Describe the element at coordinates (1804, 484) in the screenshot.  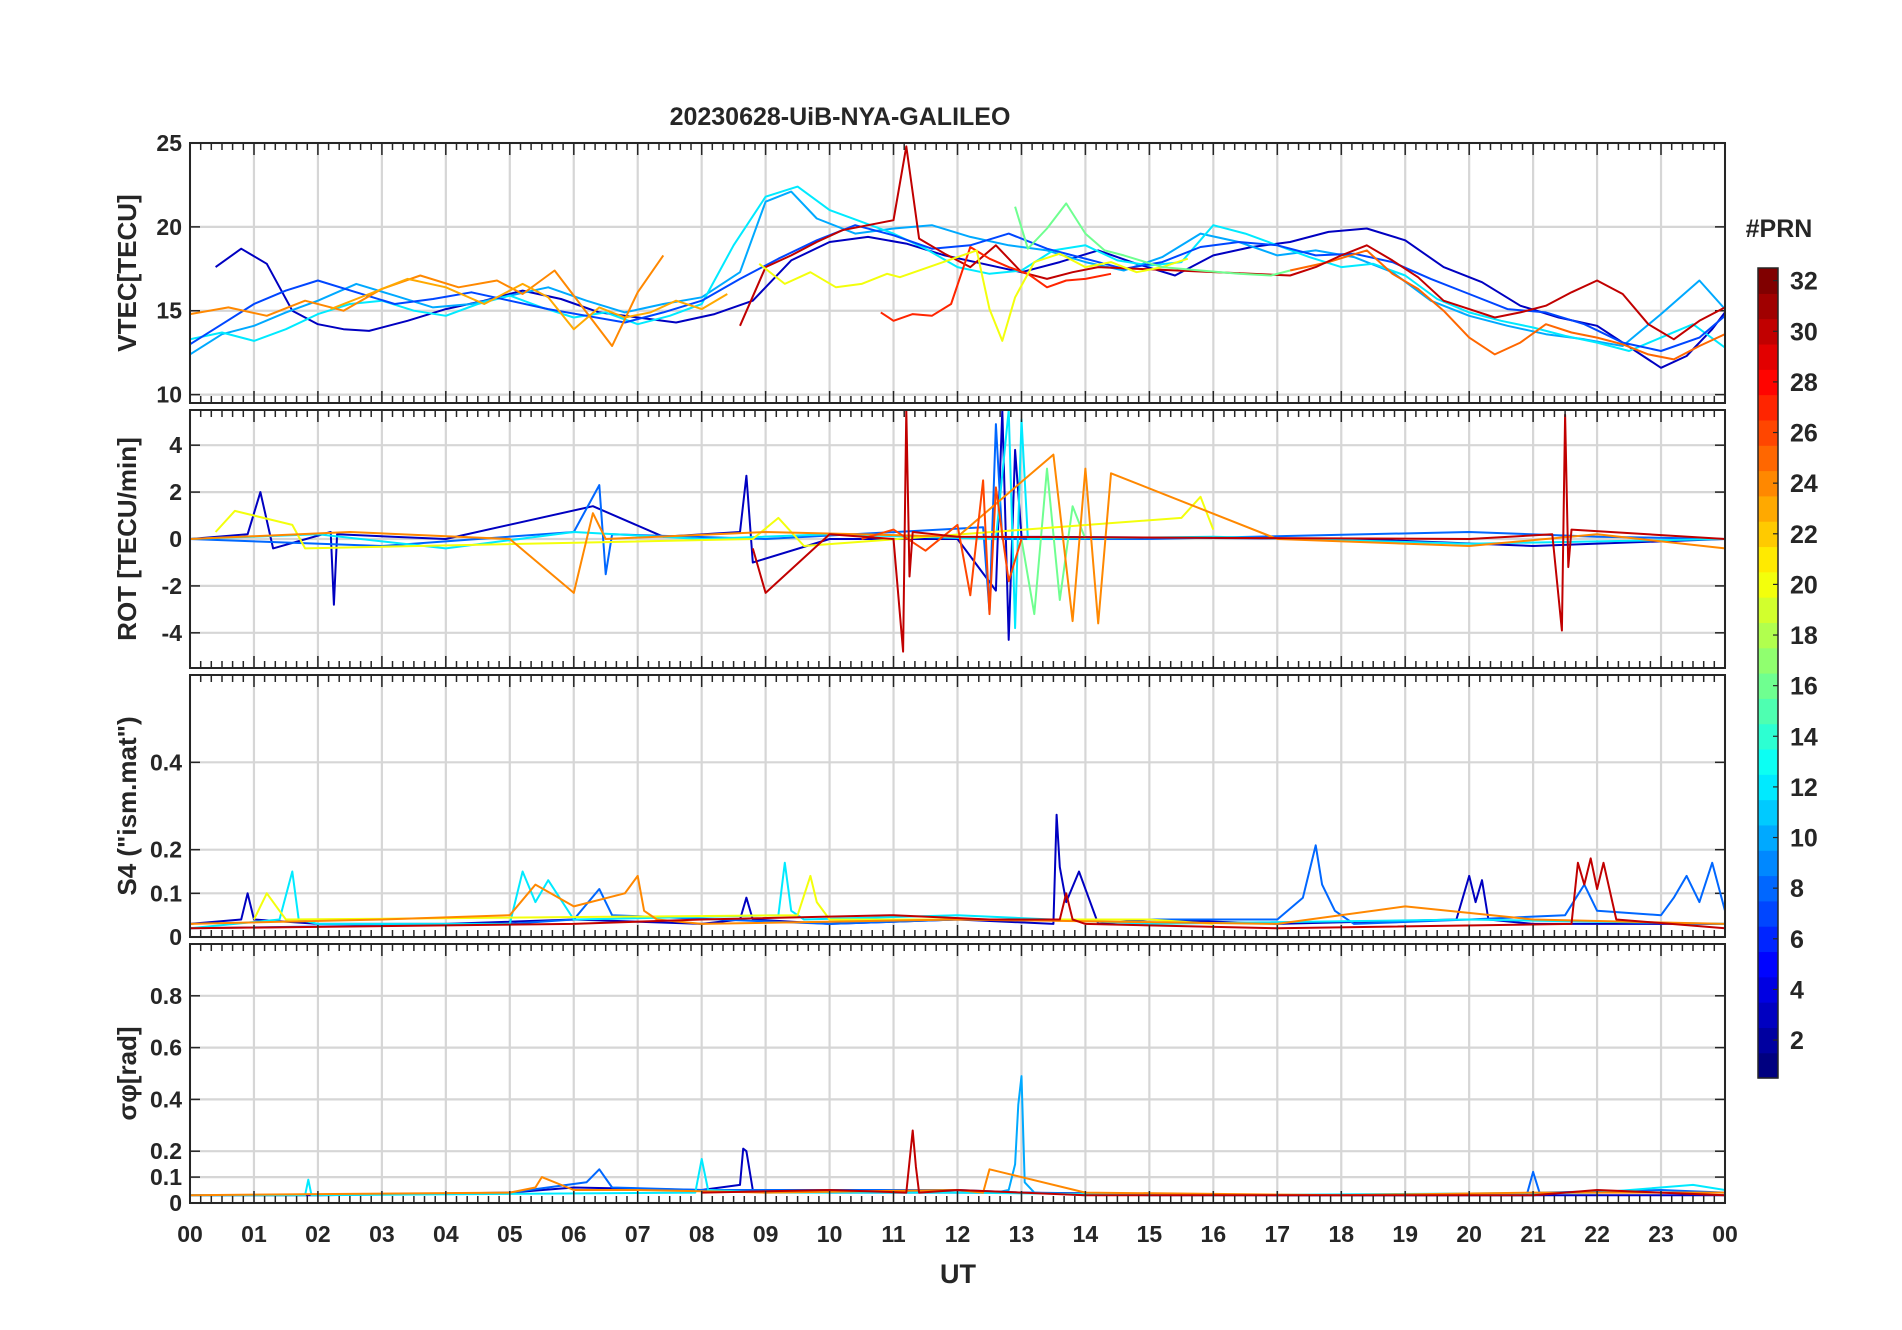
I see `colorbar-tick-label: 24` at that location.